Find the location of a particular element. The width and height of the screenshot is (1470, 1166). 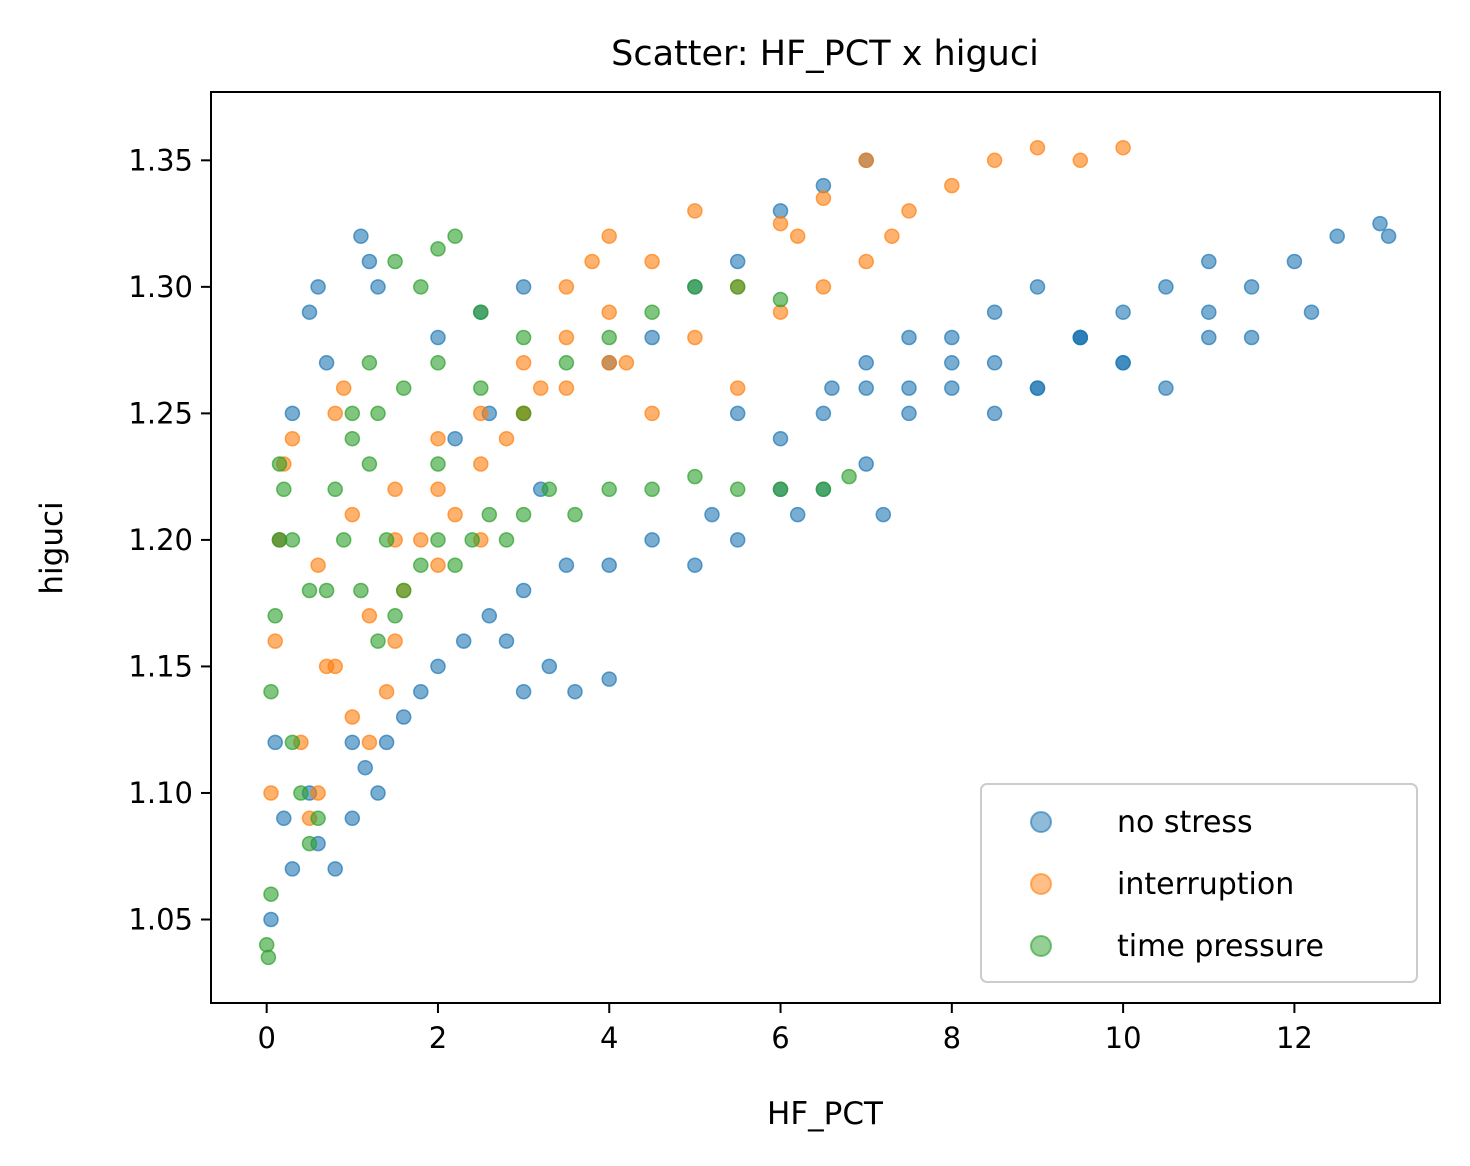

x-axis-label: HF_PCT is located at coordinates (825, 1114).